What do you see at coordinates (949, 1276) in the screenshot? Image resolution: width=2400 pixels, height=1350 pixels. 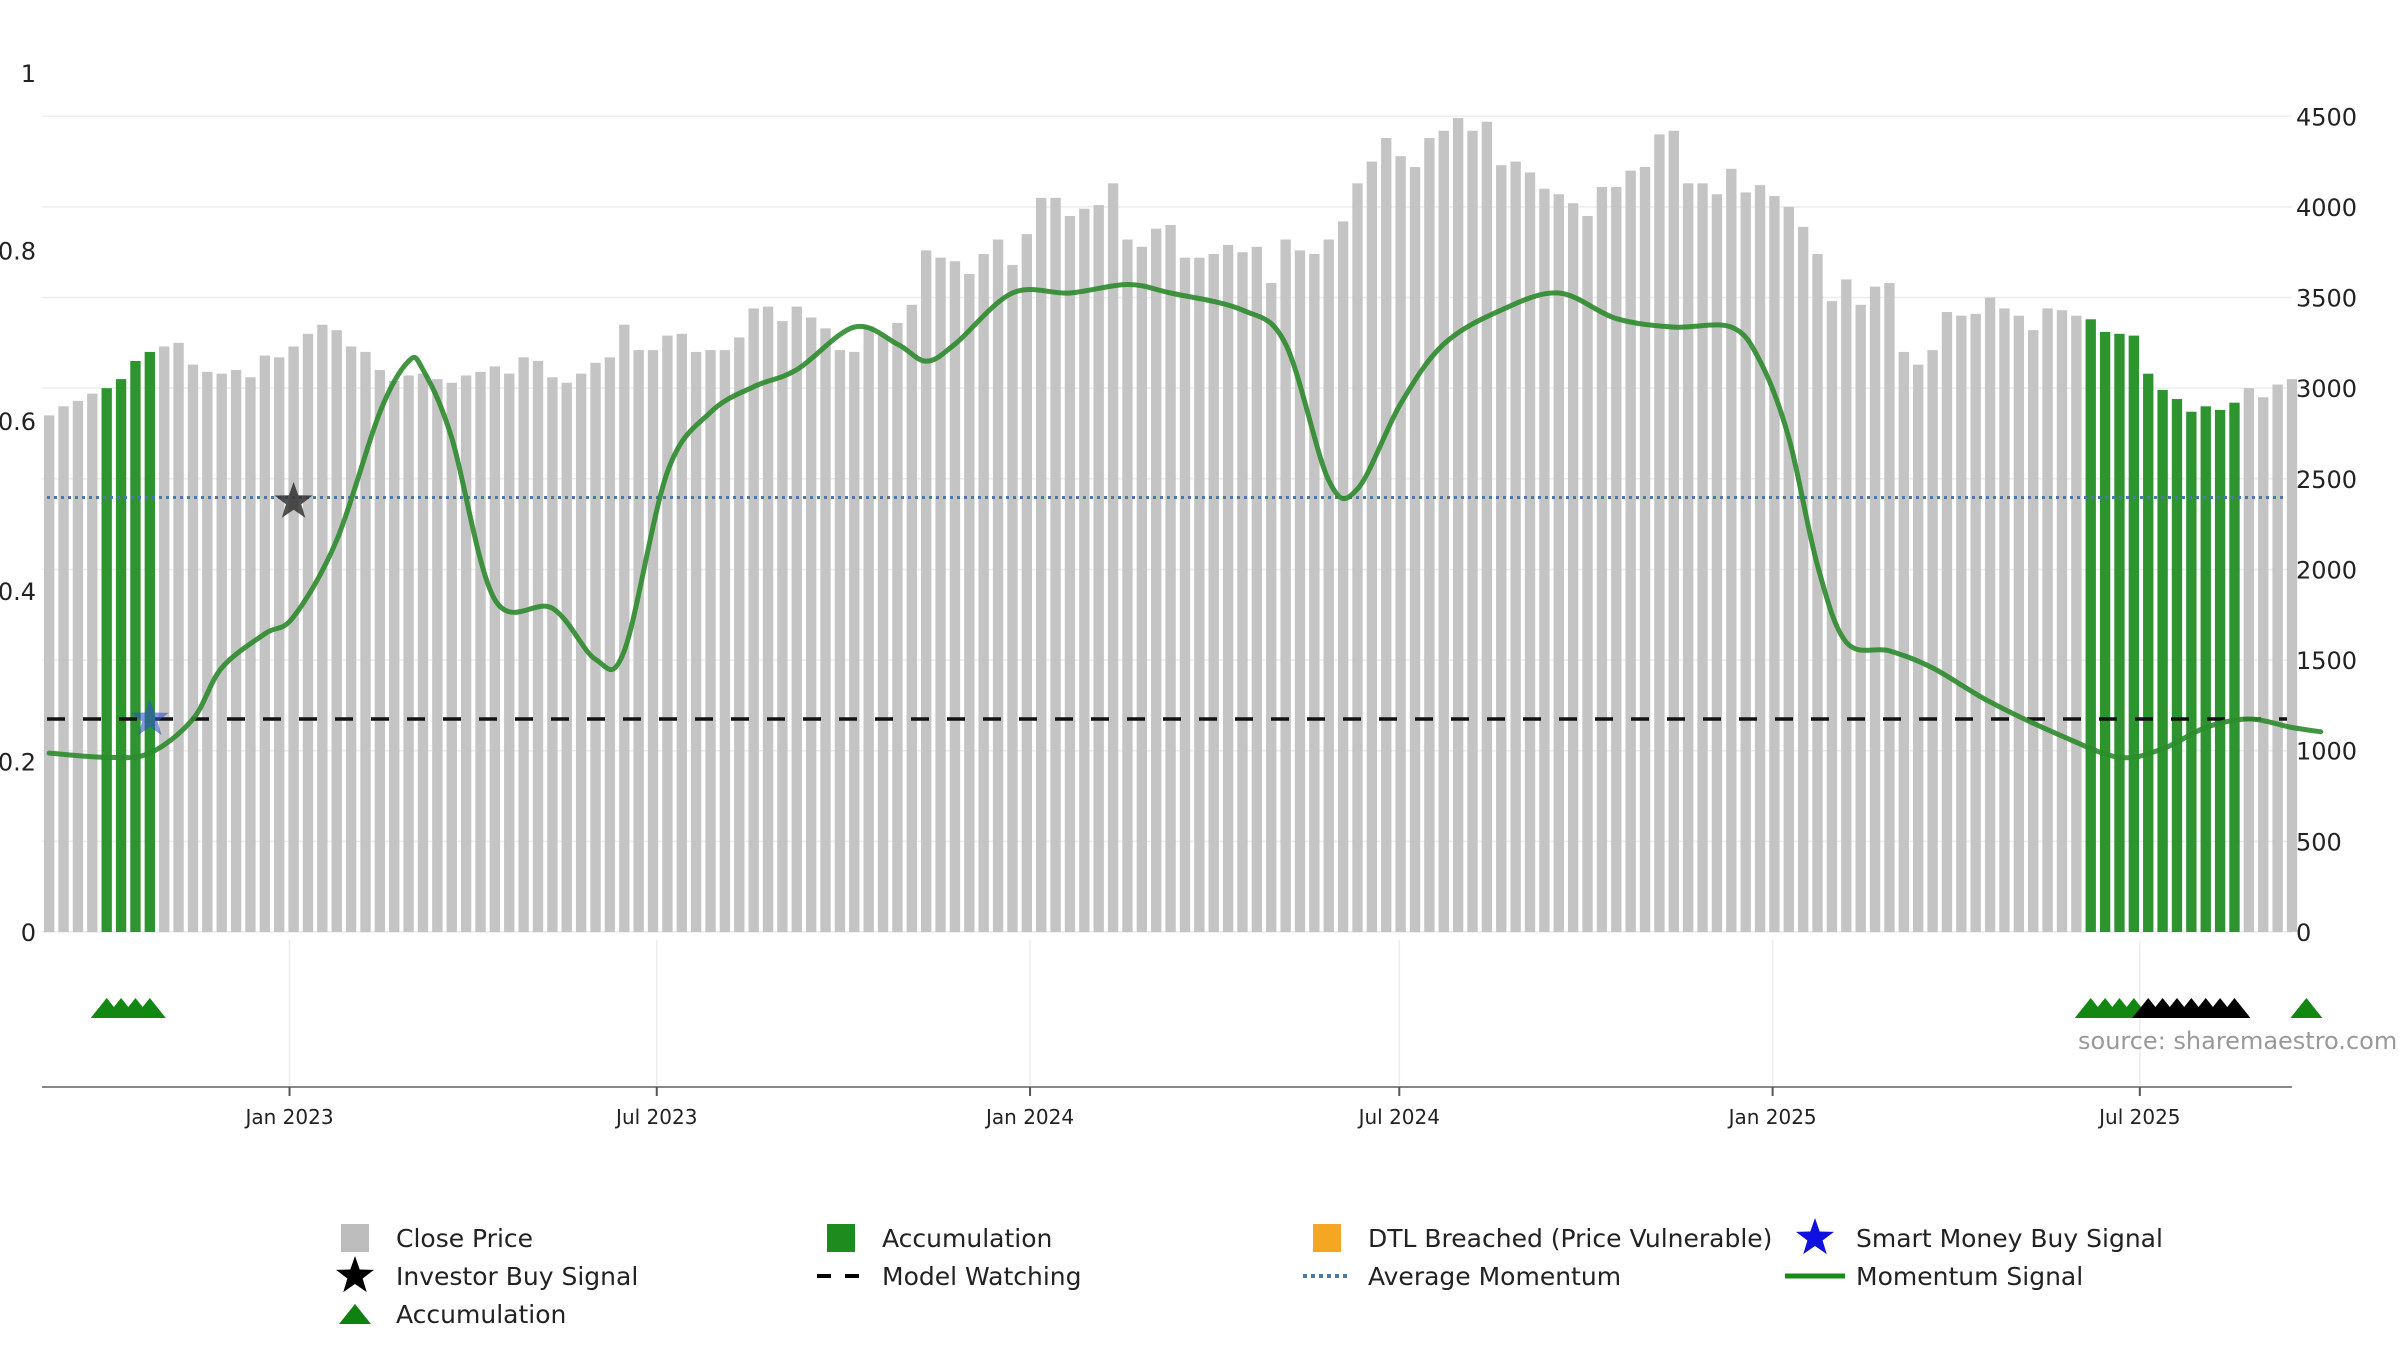 I see `legend-item: Model Watching` at bounding box center [949, 1276].